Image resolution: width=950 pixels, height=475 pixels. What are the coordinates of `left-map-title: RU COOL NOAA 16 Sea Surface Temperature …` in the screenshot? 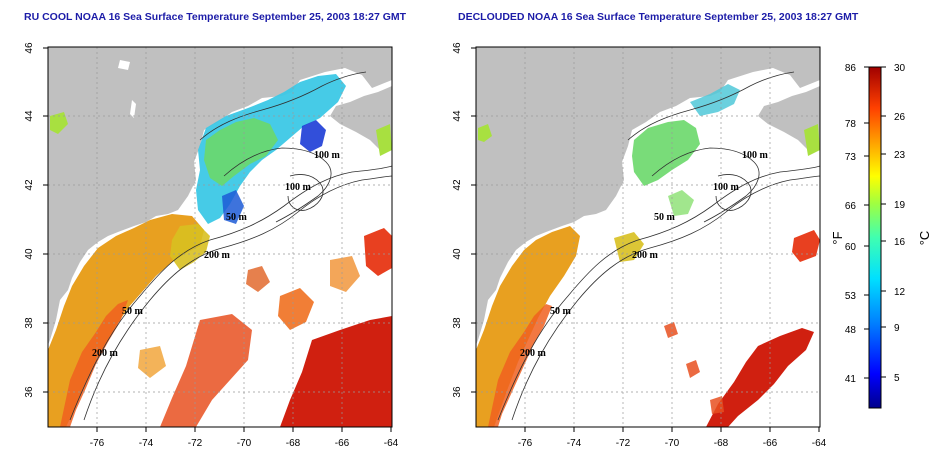 It's located at (215, 17).